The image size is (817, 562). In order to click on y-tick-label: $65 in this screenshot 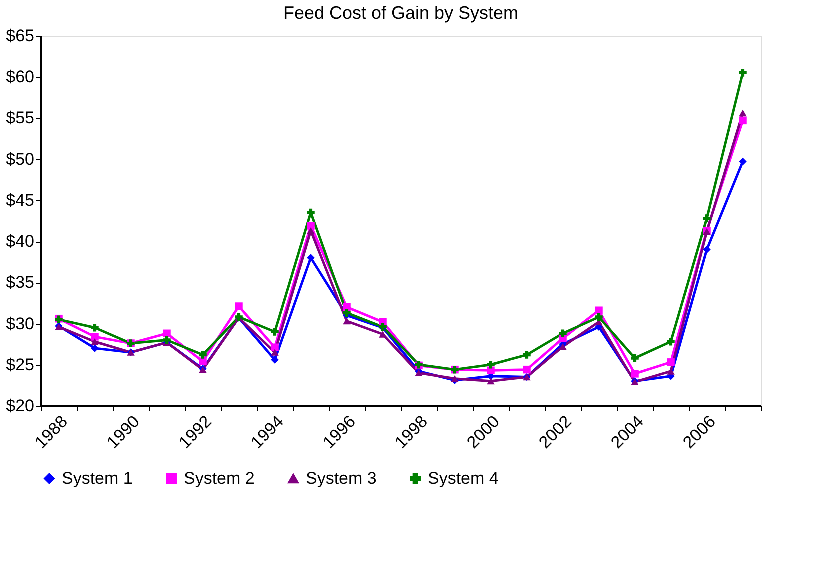, I will do `click(20, 36)`.